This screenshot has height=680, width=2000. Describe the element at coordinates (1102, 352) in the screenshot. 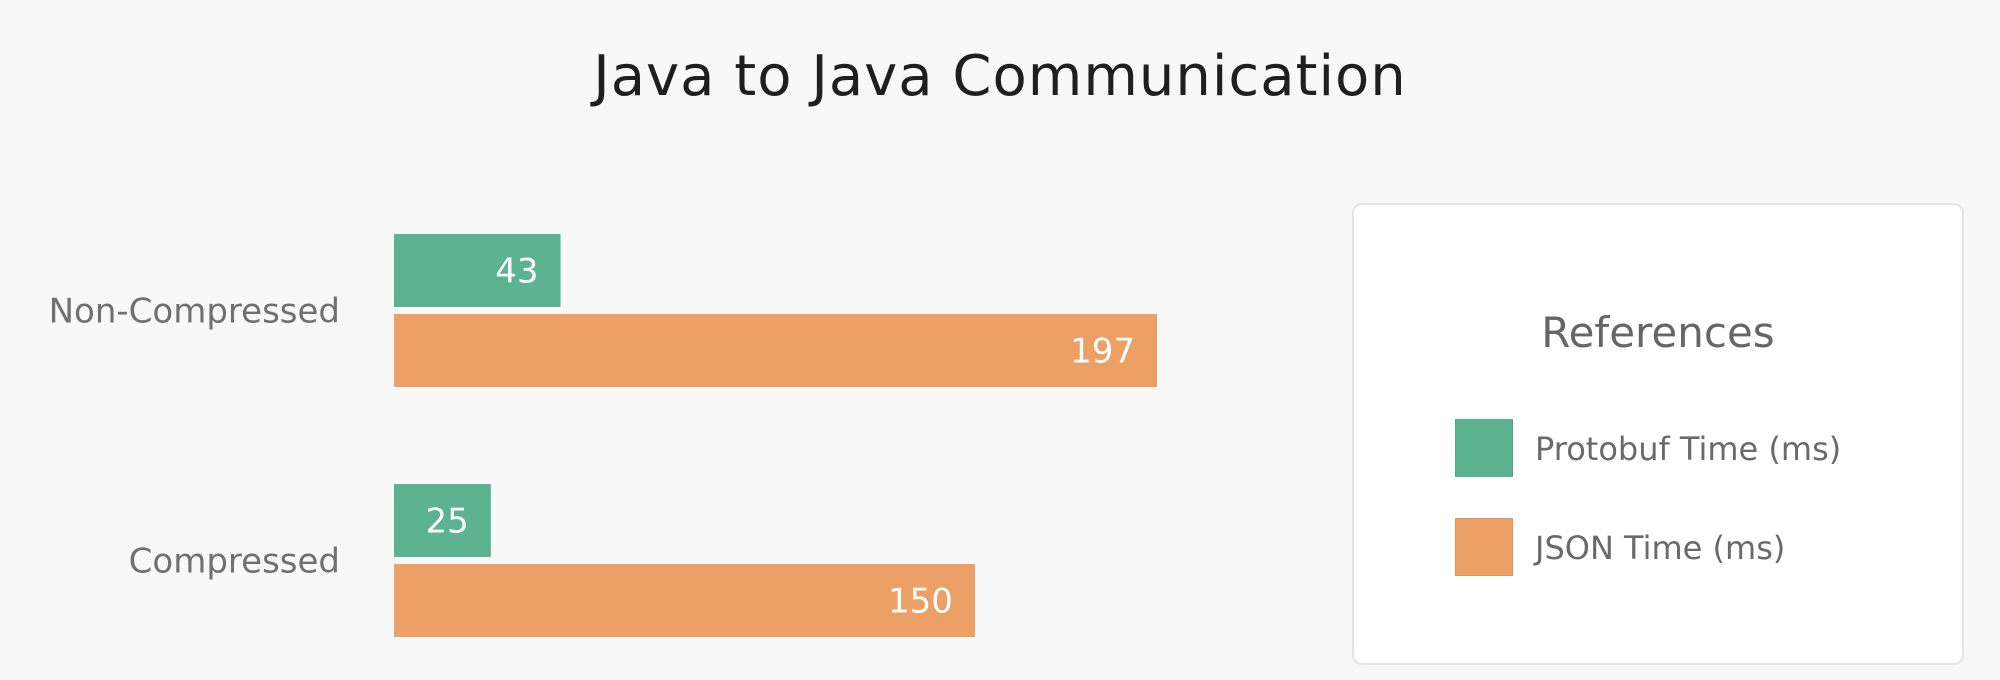

I see `data-label-json-non-compressed: 197` at that location.